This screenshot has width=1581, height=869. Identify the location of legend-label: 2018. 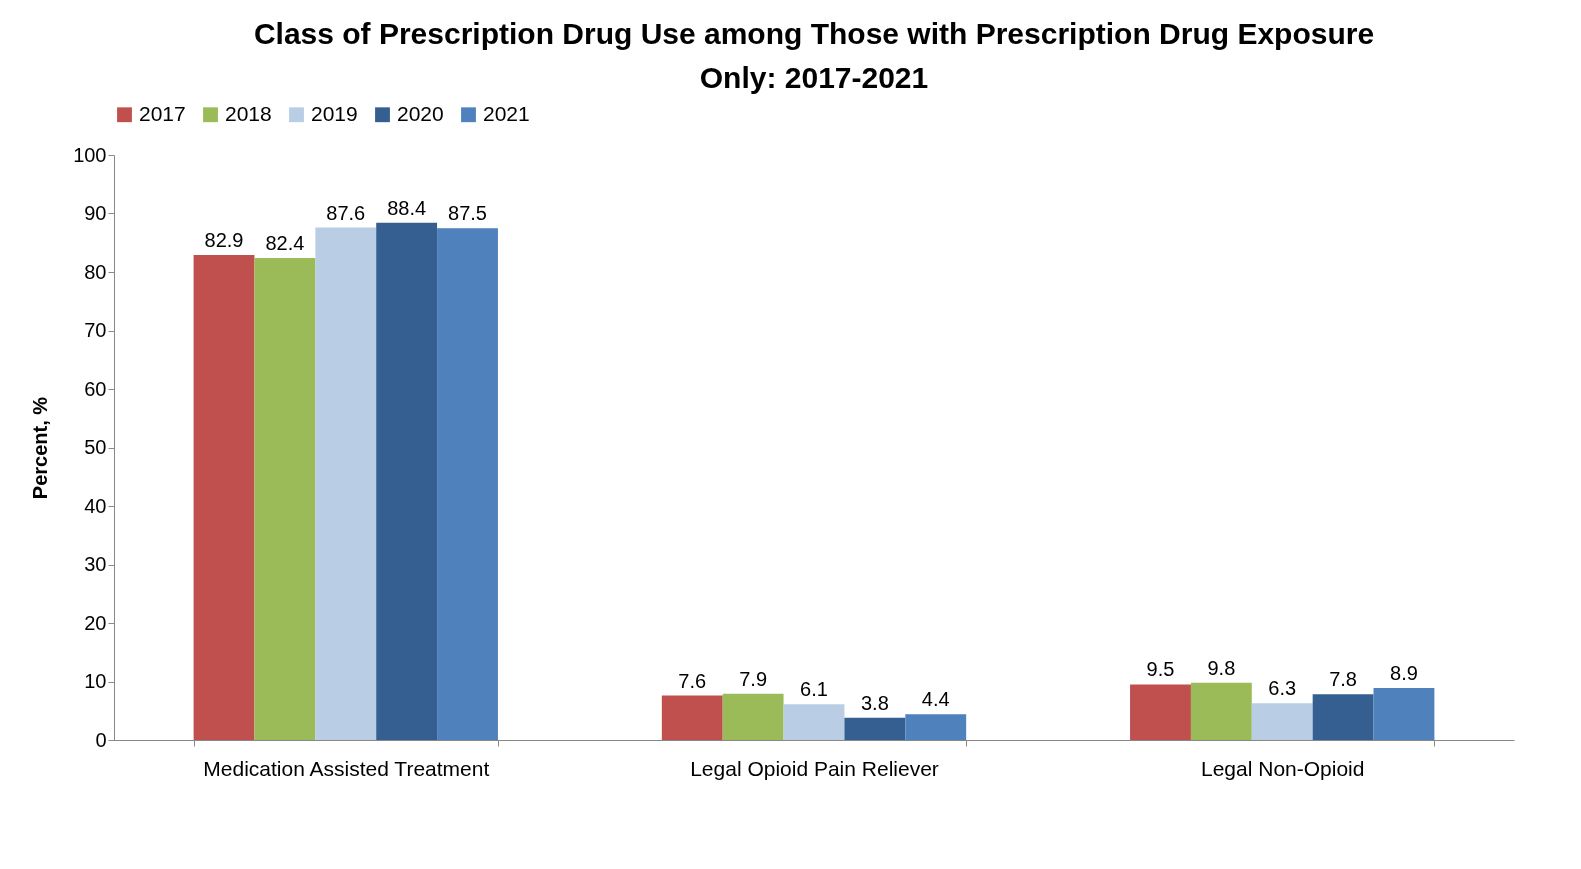
(248, 113).